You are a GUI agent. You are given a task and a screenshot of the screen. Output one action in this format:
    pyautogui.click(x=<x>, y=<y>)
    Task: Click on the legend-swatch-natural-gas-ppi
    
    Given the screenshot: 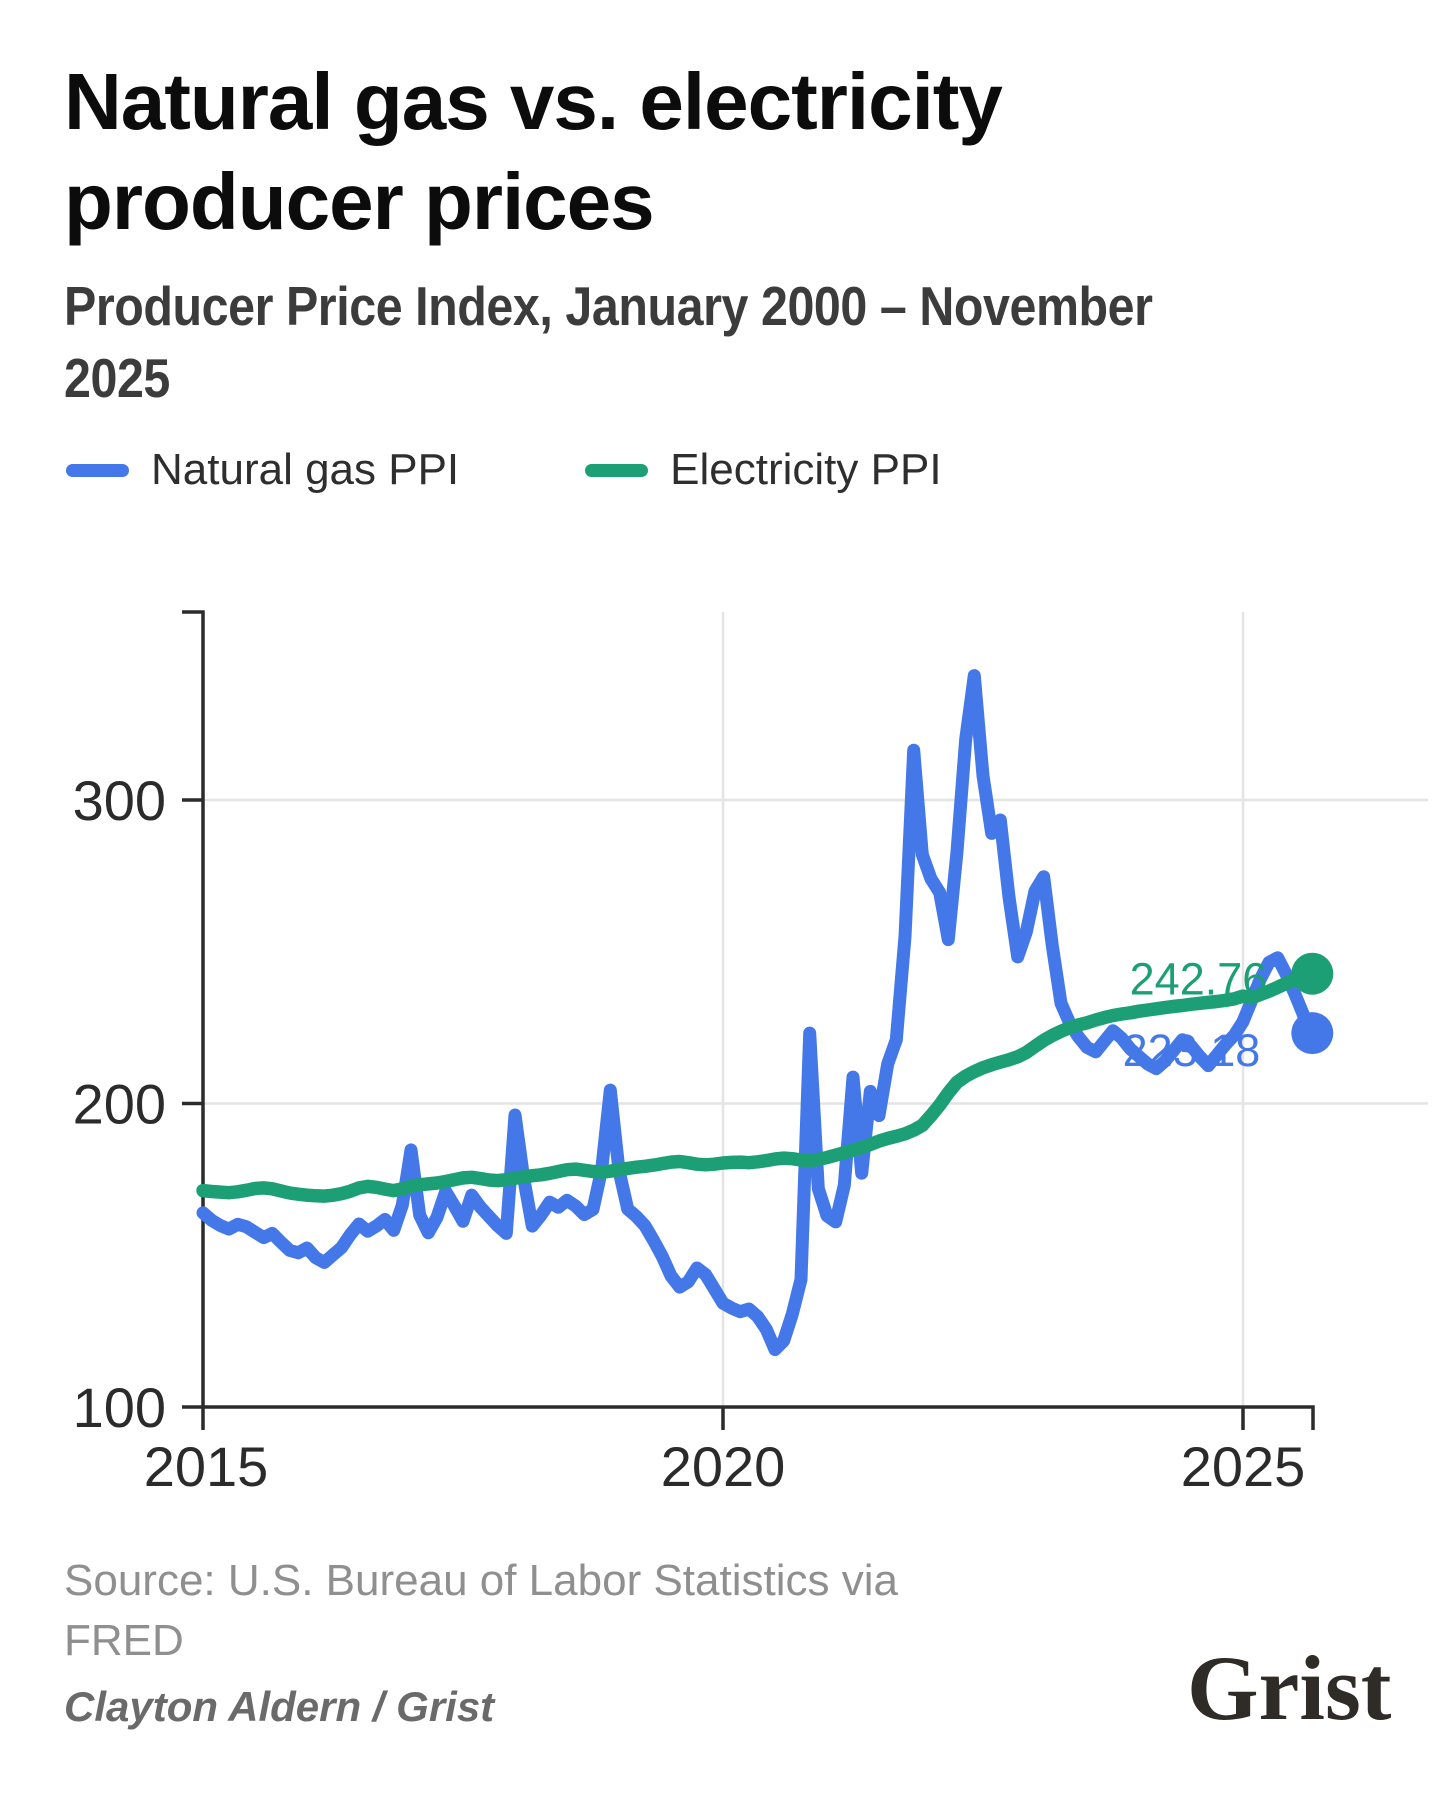 What is the action you would take?
    pyautogui.click(x=97, y=470)
    